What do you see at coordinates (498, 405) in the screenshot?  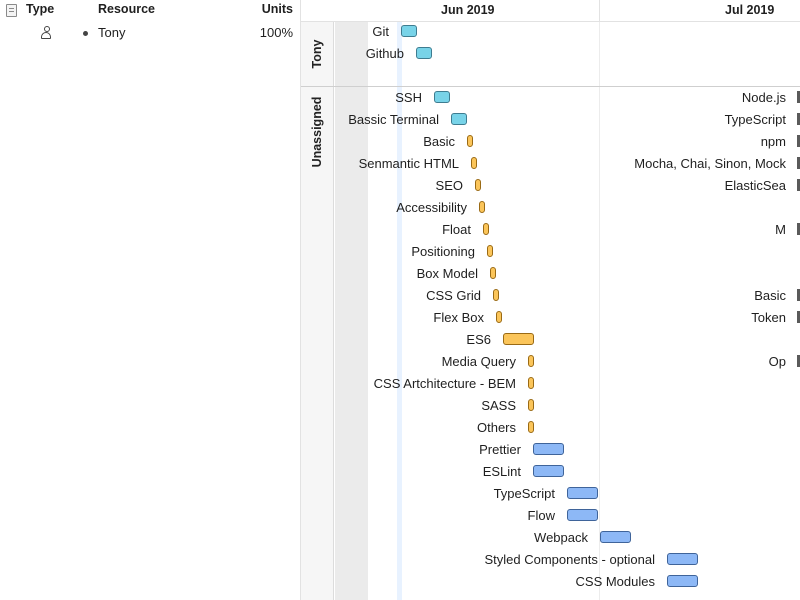 I see `task-label: SASS` at bounding box center [498, 405].